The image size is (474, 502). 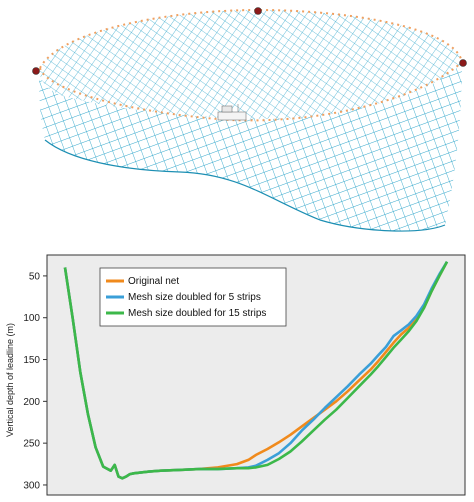 I want to click on buoy-left, so click(x=36, y=71).